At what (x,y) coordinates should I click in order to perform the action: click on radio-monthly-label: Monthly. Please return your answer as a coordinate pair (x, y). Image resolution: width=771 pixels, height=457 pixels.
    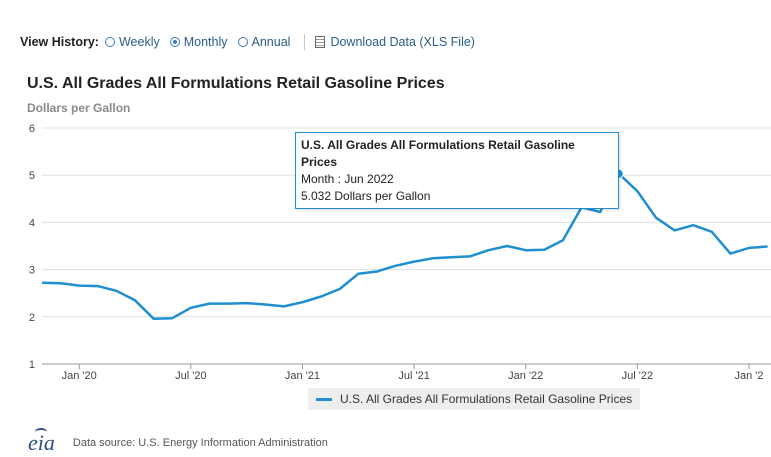
    Looking at the image, I should click on (205, 42).